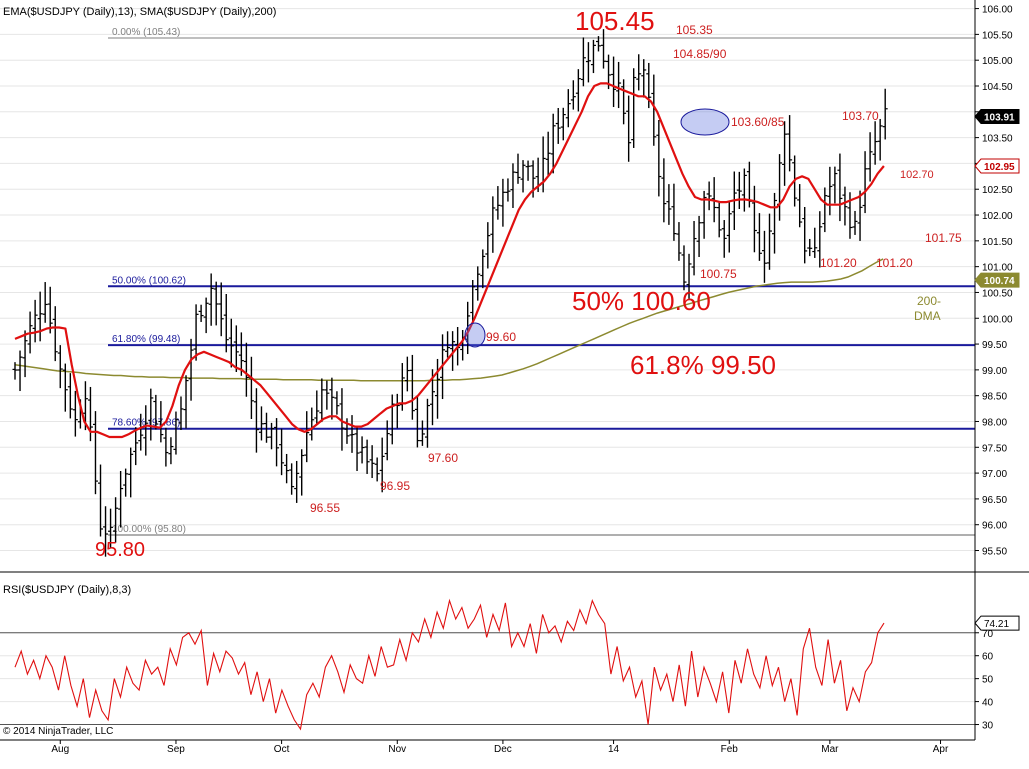 The width and height of the screenshot is (1029, 769). What do you see at coordinates (929, 301) in the screenshot?
I see `annotation-label: 200-` at bounding box center [929, 301].